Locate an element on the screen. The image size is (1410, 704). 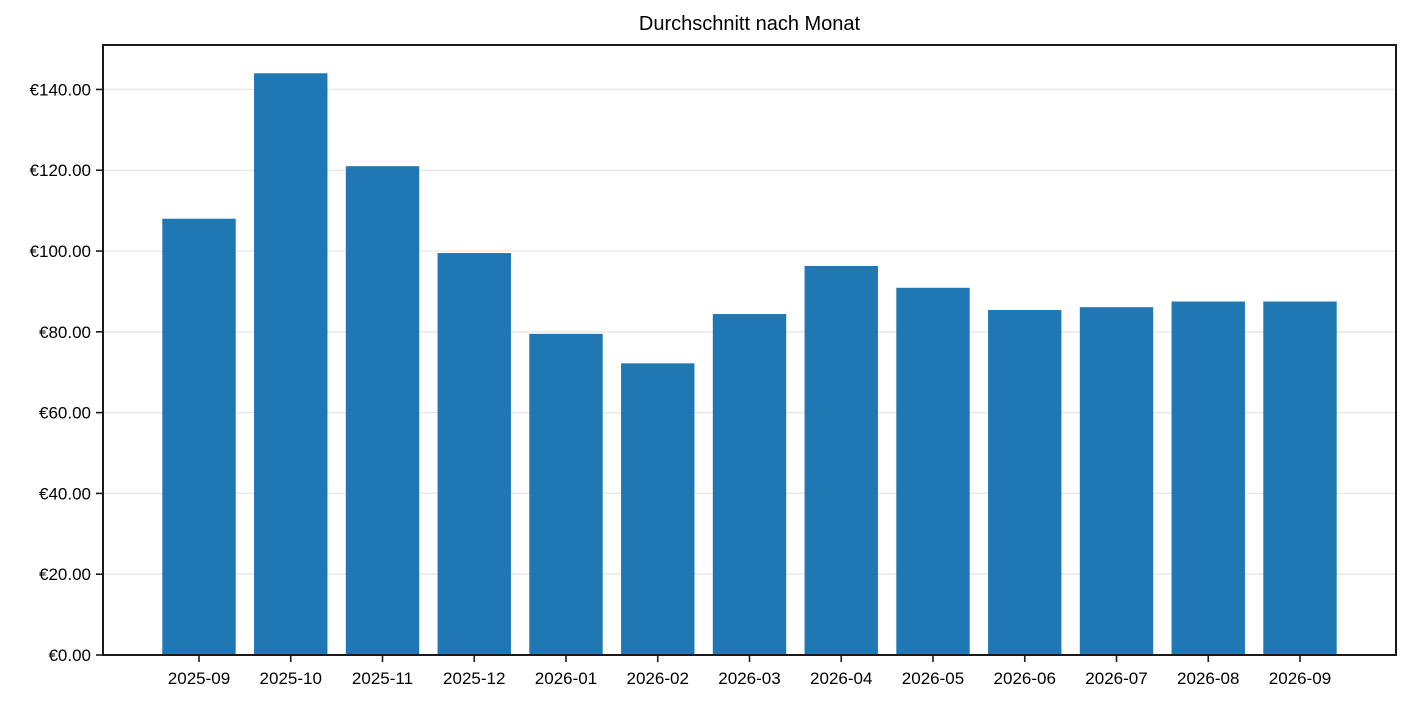
x-tick-label: 2026-01 is located at coordinates (566, 678).